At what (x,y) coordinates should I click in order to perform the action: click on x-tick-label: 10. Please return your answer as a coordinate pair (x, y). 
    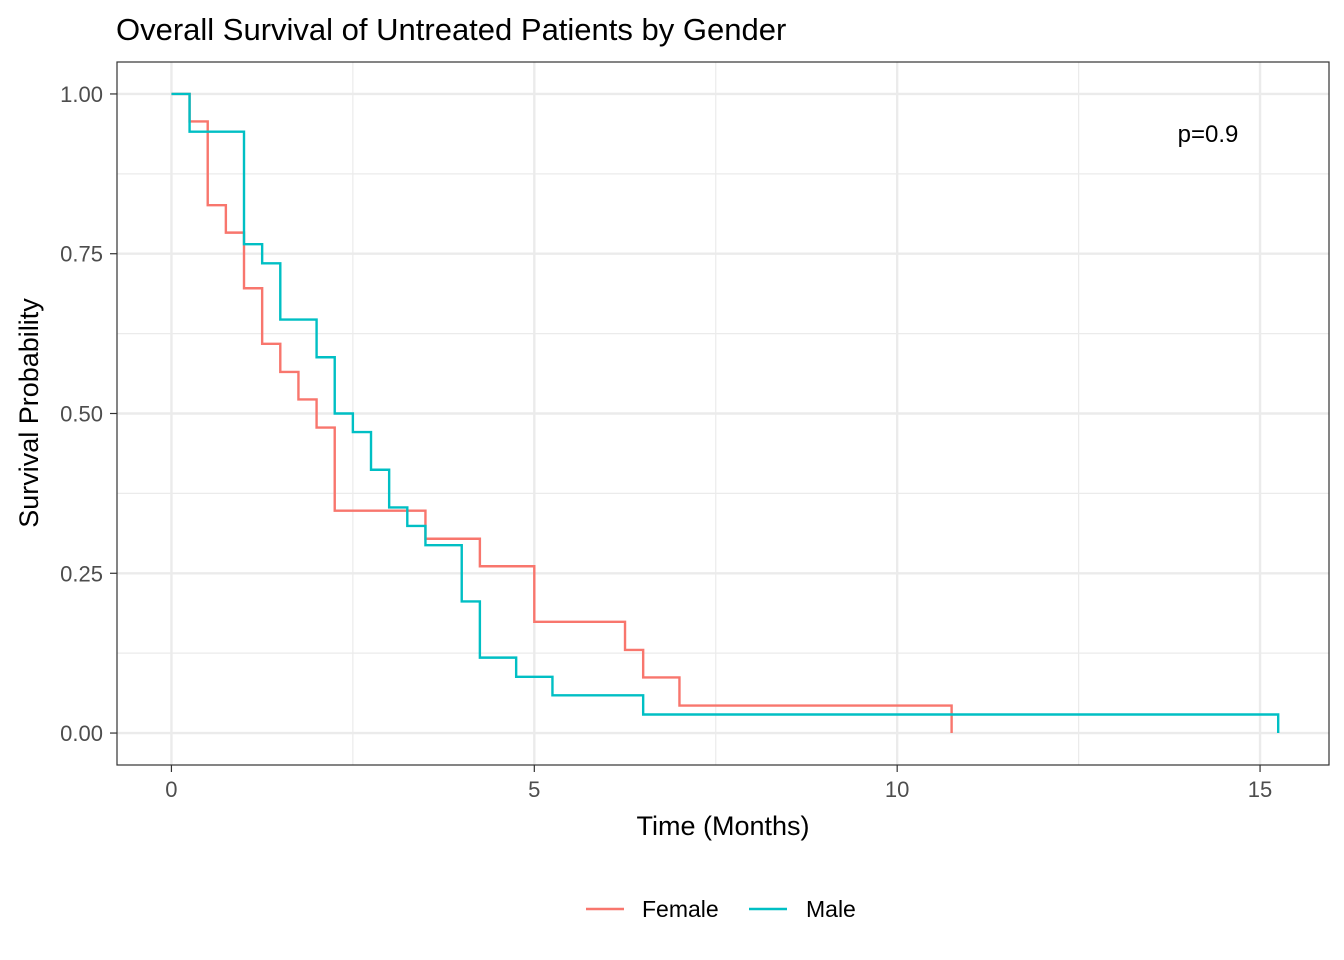
    Looking at the image, I should click on (897, 789).